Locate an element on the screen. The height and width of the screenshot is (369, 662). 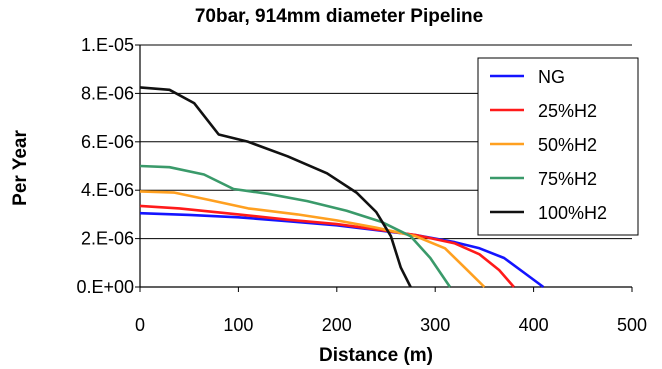
legend-label: 100%H2 is located at coordinates (572, 213).